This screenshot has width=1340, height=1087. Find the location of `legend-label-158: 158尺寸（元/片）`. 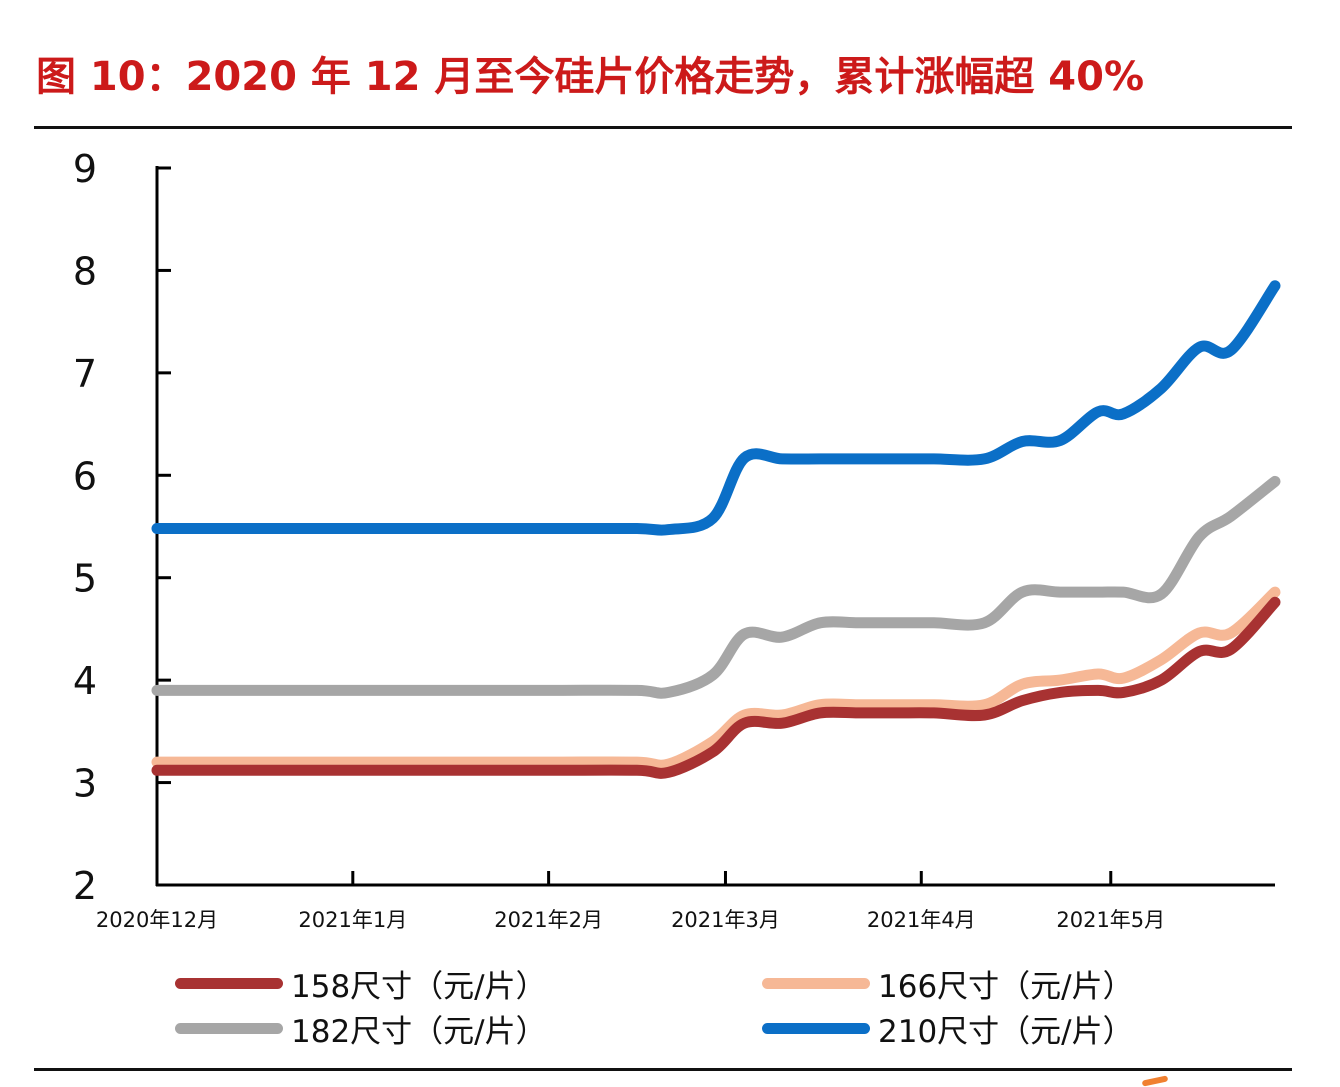

legend-label-158: 158尺寸（元/片） is located at coordinates (419, 986).